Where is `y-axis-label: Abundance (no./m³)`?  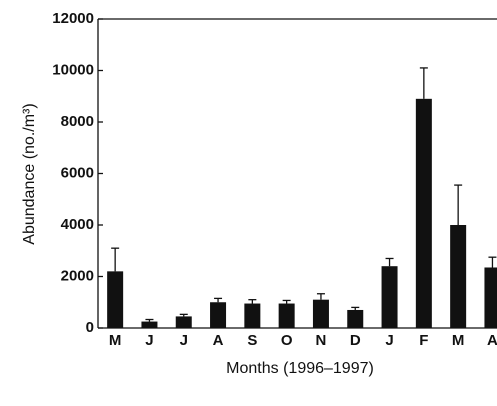
y-axis-label: Abundance (no./m³) is located at coordinates (29, 173).